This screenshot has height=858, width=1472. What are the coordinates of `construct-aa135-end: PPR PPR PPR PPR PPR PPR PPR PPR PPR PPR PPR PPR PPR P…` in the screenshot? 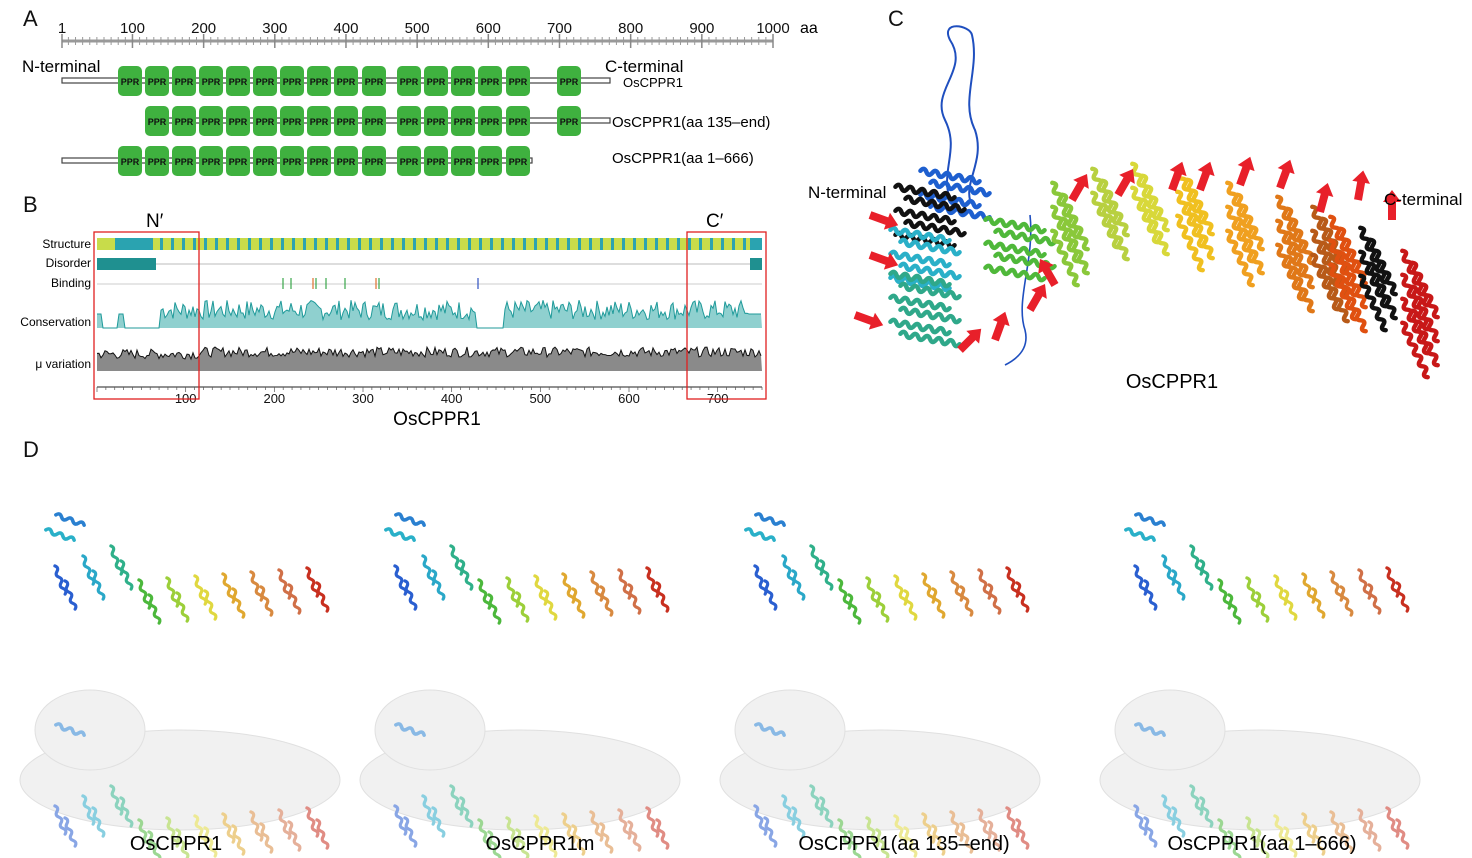 It's located at (457, 121).